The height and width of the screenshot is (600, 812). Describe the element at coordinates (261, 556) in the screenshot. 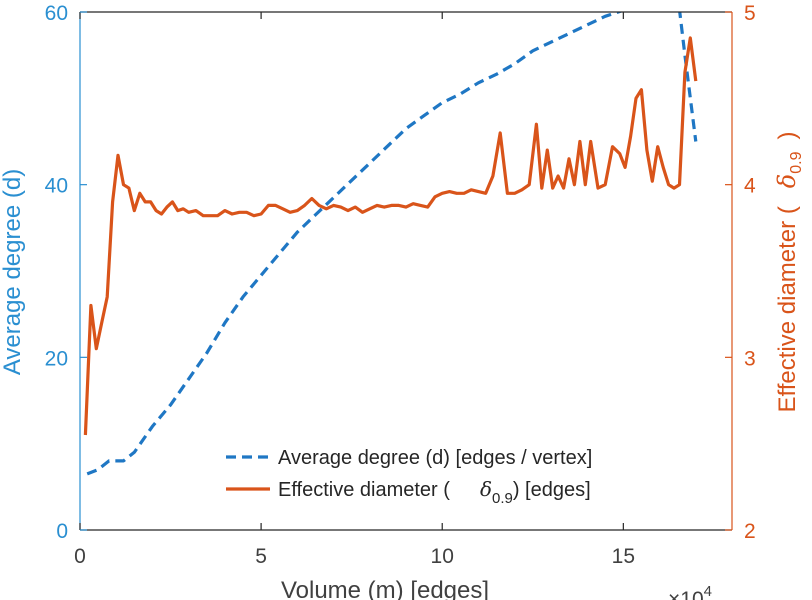

I see `x-tick-label: 5` at that location.